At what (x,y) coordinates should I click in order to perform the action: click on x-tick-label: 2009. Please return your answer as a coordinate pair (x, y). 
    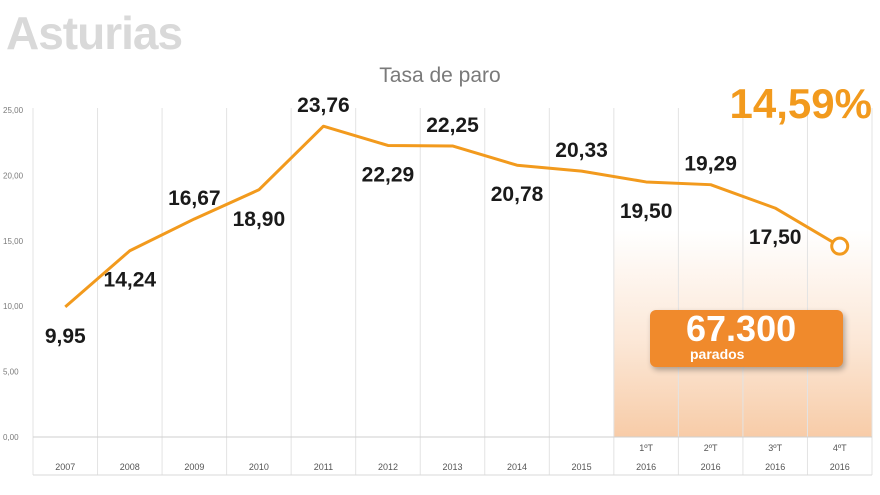
    Looking at the image, I should click on (194, 467).